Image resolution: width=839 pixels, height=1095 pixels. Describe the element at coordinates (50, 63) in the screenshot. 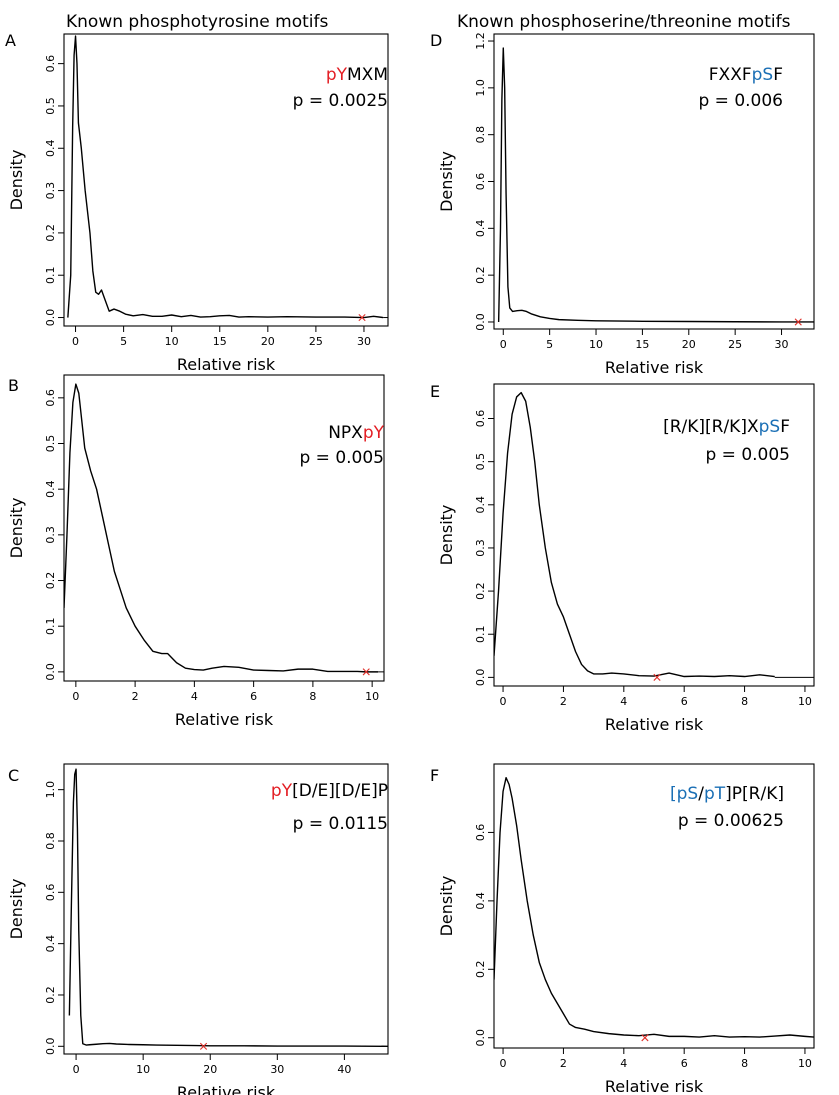

I see `panel-a-y-tick-label: 0.6` at that location.